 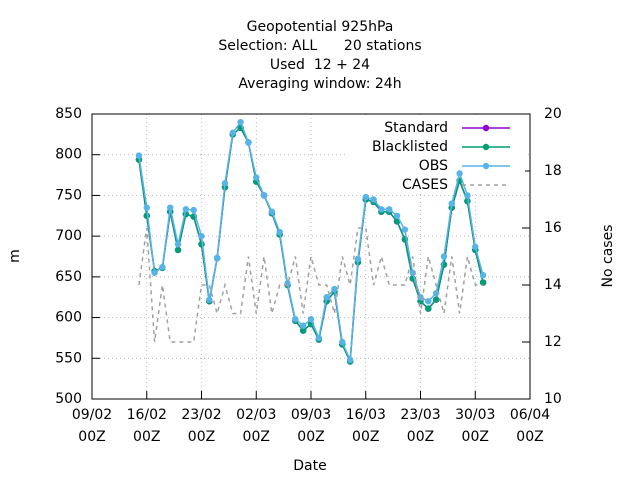 I want to click on chart-title: Geopotential 925hPa, so click(x=320, y=27).